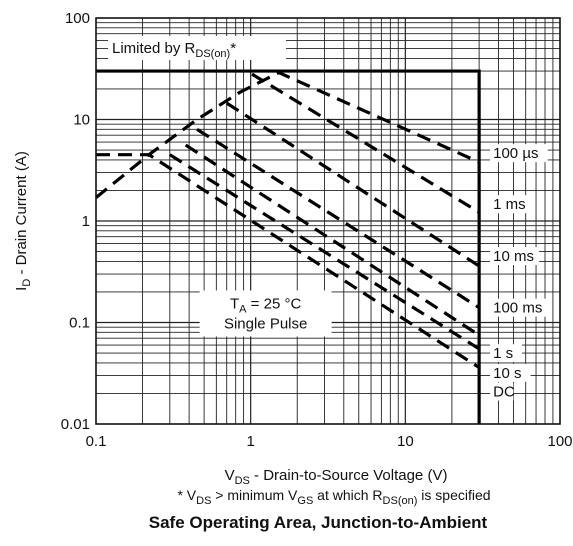 The width and height of the screenshot is (573, 546). What do you see at coordinates (96, 441) in the screenshot?
I see `x-tick-label: 0.1` at bounding box center [96, 441].